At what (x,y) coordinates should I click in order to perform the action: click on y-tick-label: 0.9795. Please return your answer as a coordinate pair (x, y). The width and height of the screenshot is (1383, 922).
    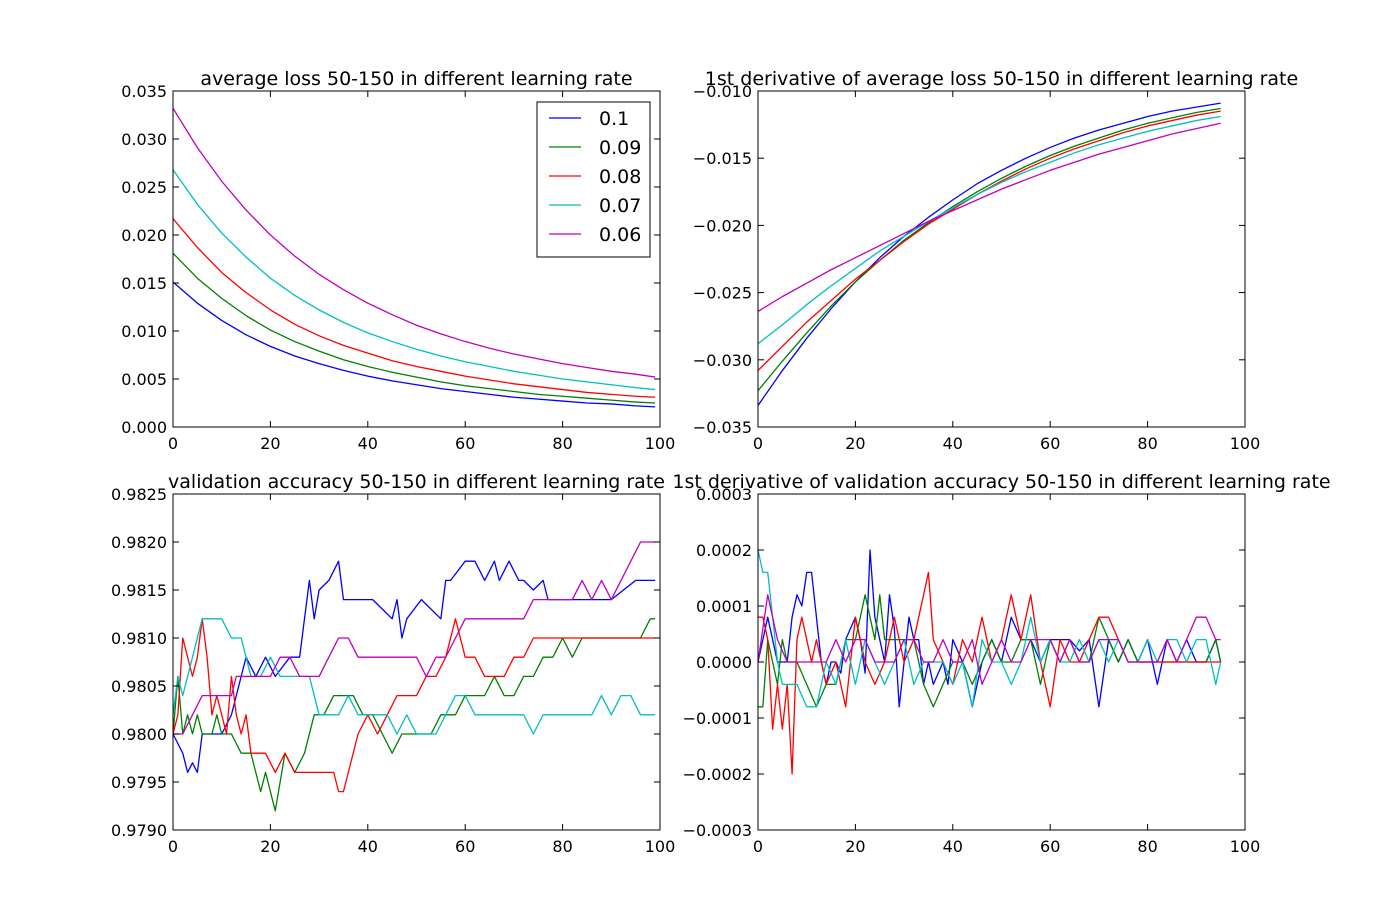
    Looking at the image, I should click on (139, 782).